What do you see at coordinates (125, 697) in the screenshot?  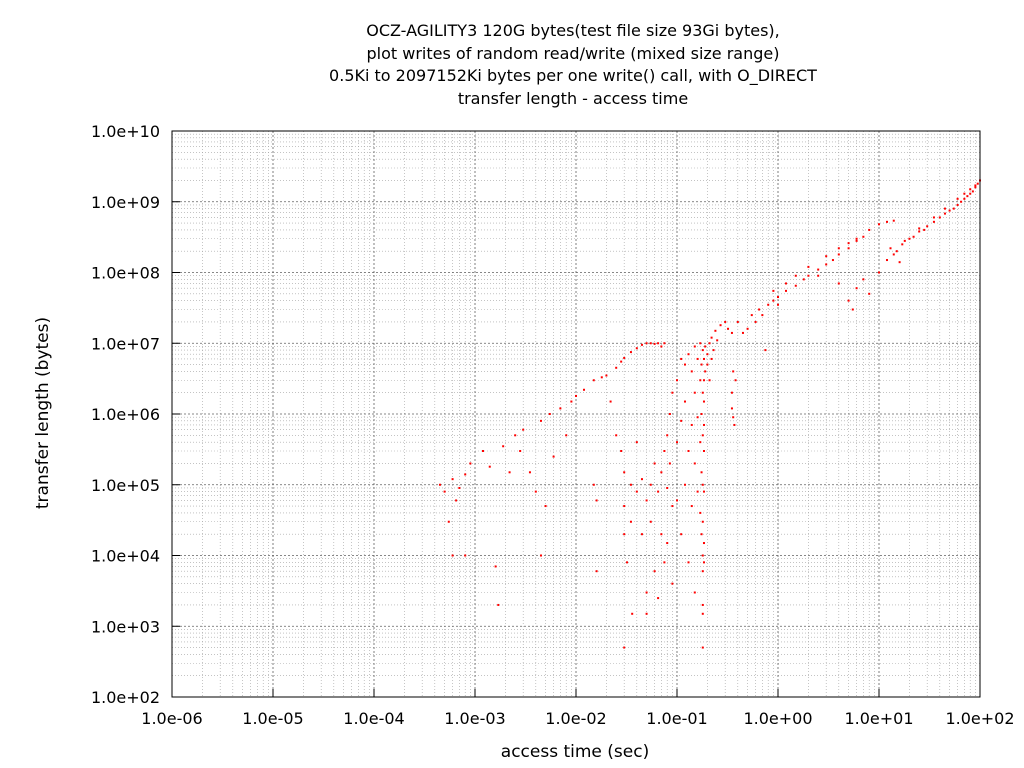 I see `y-tick-label: 1.0e+02` at bounding box center [125, 697].